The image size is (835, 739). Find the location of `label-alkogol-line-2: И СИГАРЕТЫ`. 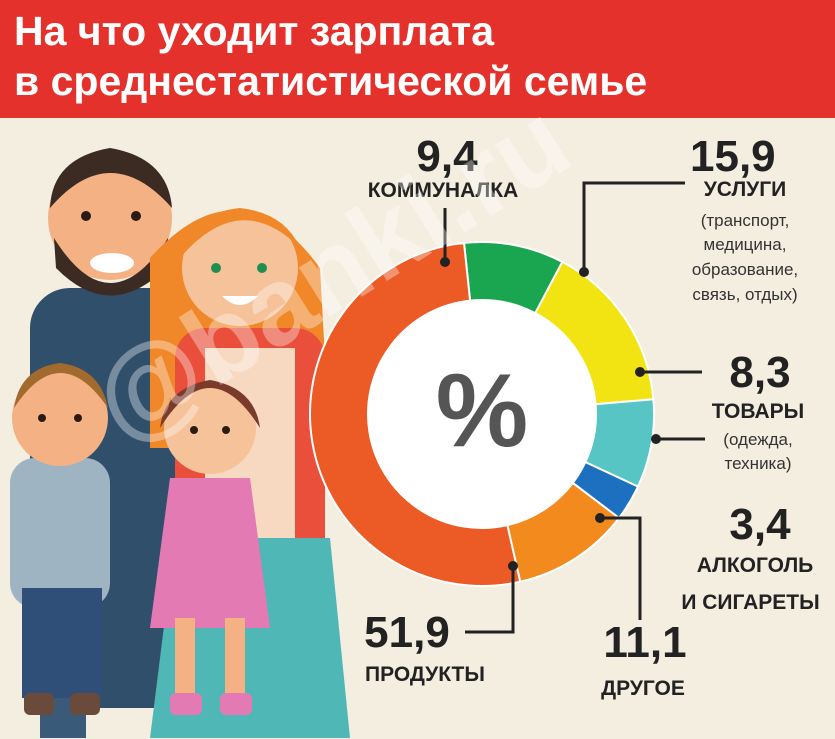

label-alkogol-line-2: И СИГАРЕТЫ is located at coordinates (750, 602).